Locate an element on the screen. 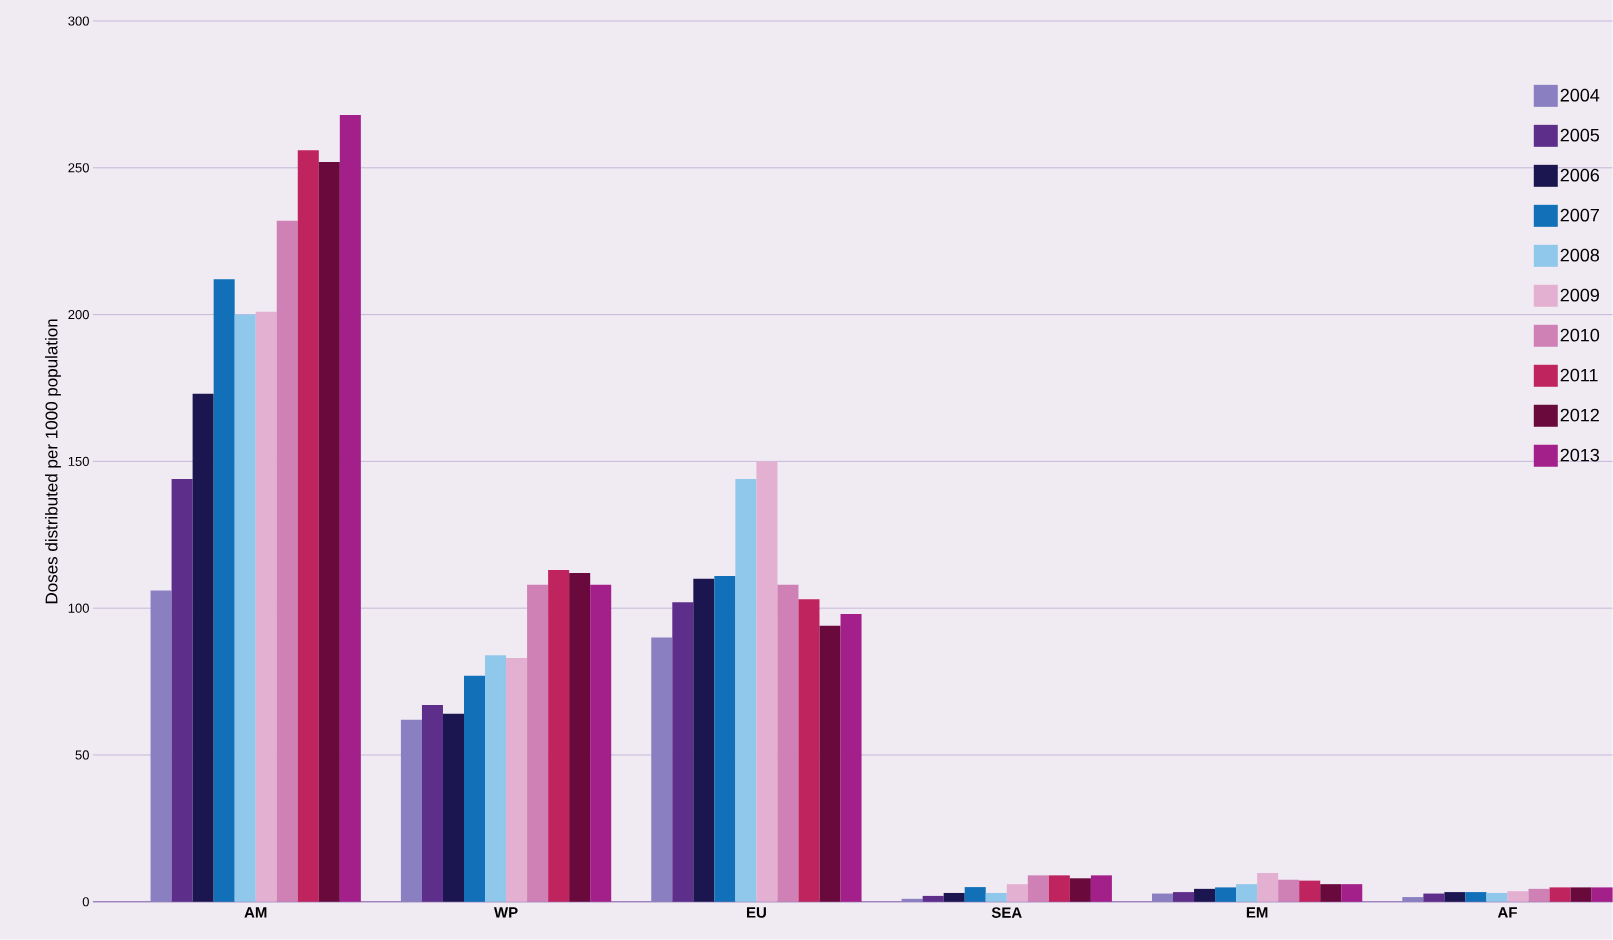 This screenshot has height=940, width=1613. y-tick-label: 0 is located at coordinates (85, 902).